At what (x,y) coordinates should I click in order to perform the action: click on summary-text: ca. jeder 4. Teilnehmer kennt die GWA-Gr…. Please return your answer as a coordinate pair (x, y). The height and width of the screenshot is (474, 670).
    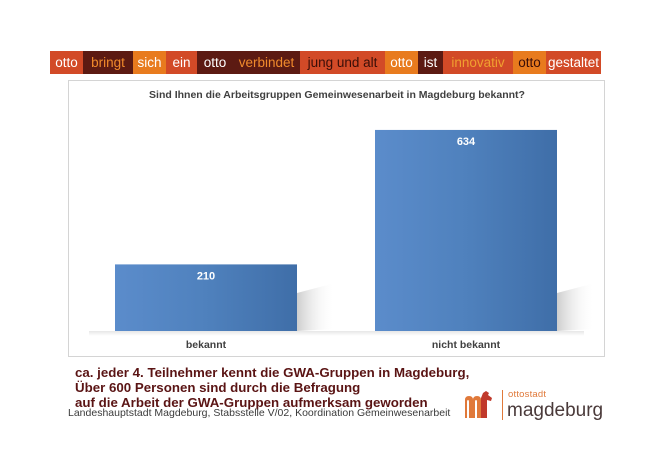
    Looking at the image, I should click on (285, 388).